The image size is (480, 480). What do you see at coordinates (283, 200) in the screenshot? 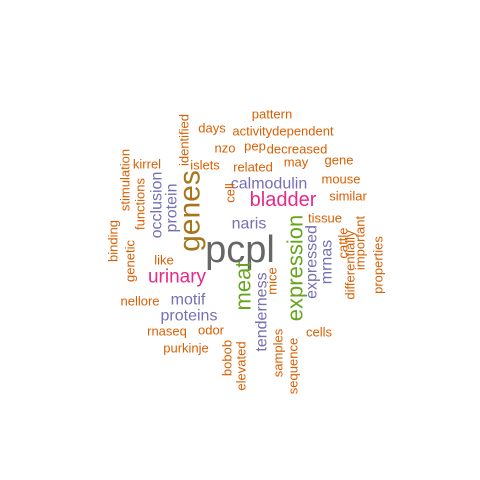
I see `word-bladder: bladder` at bounding box center [283, 200].